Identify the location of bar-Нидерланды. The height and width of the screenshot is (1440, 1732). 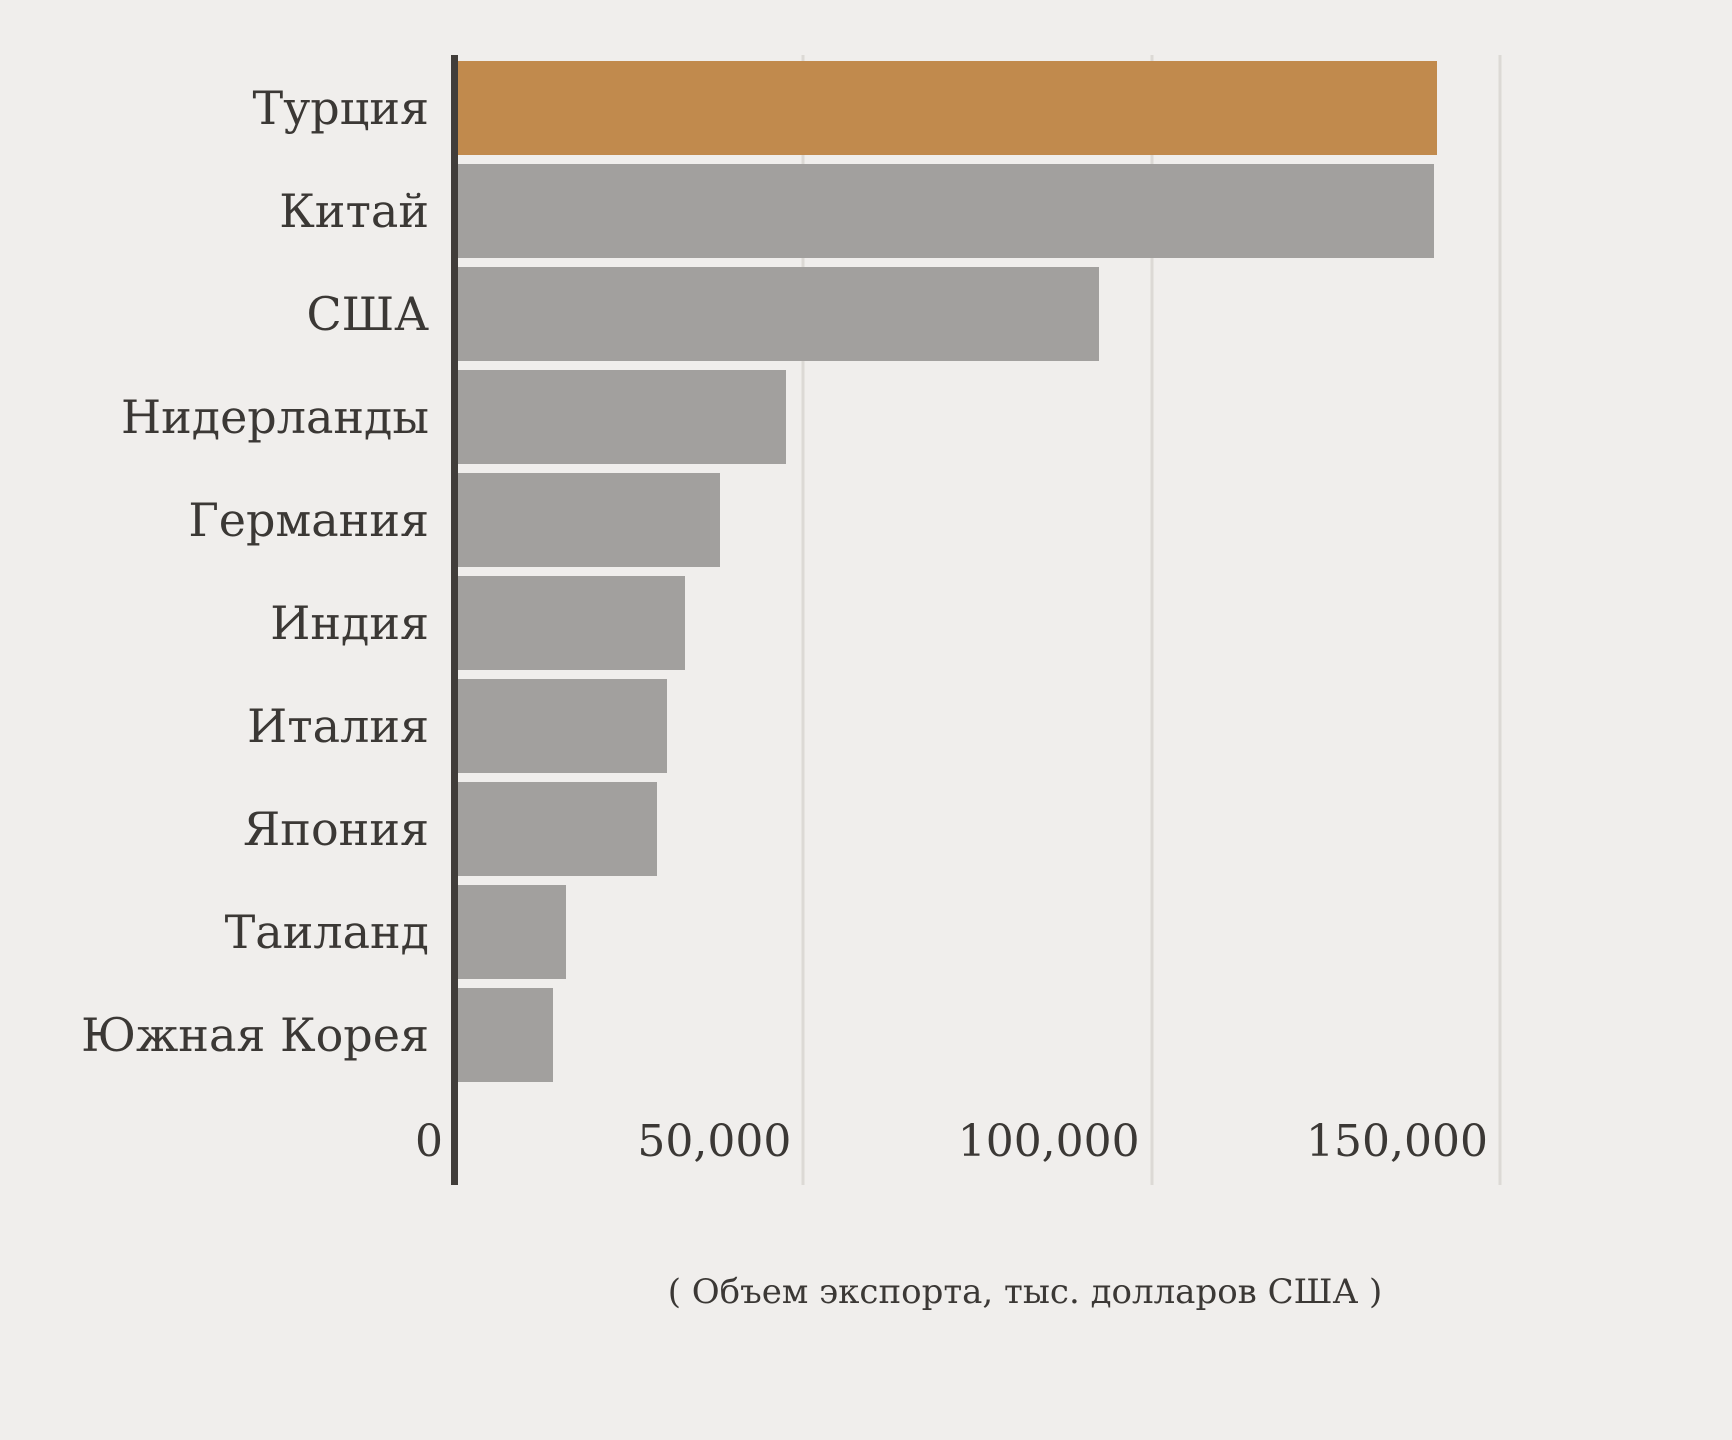
(620, 417).